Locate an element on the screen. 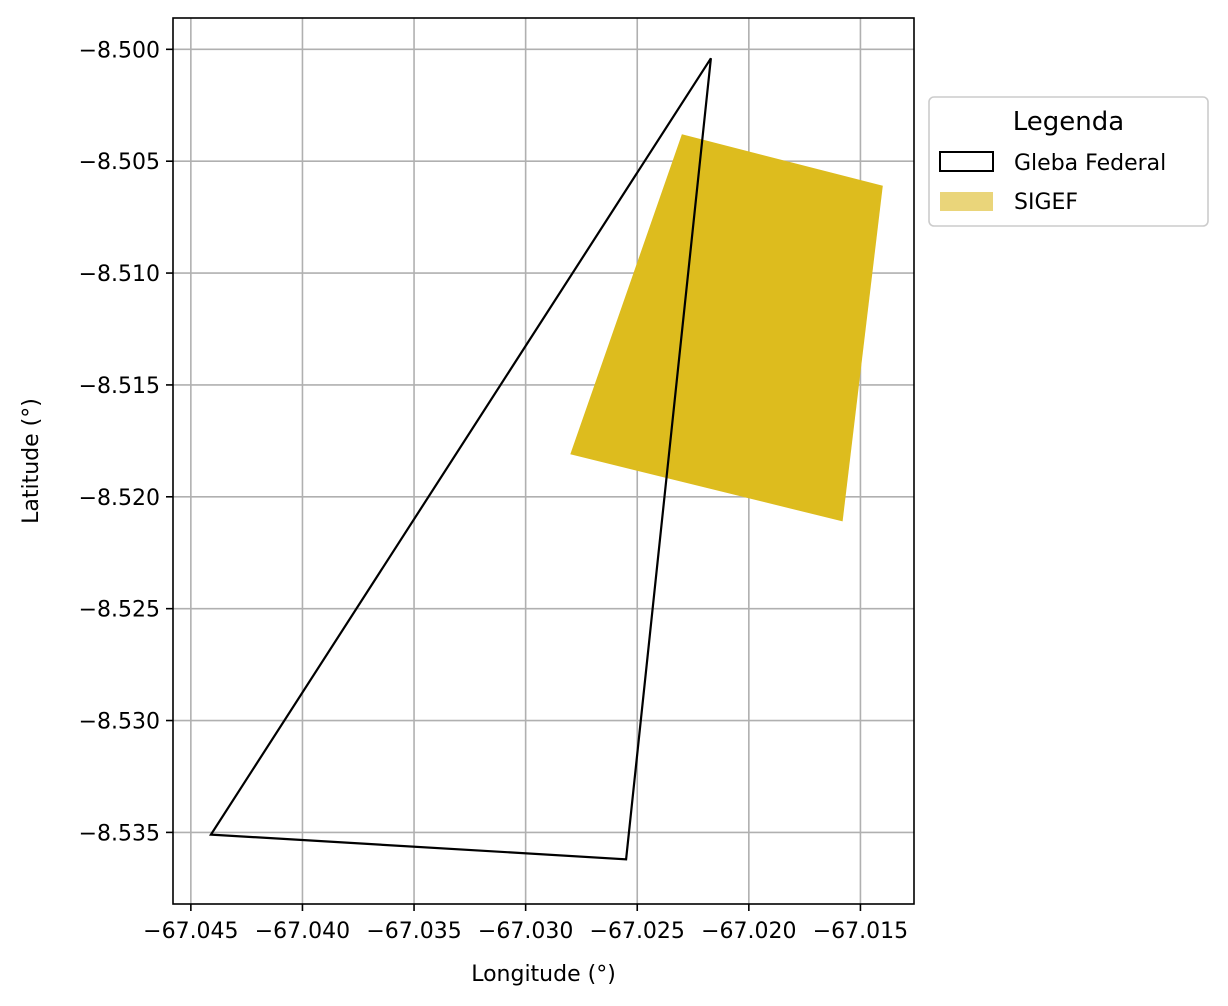  y-tick-label: −8.520 is located at coordinates (119, 498).